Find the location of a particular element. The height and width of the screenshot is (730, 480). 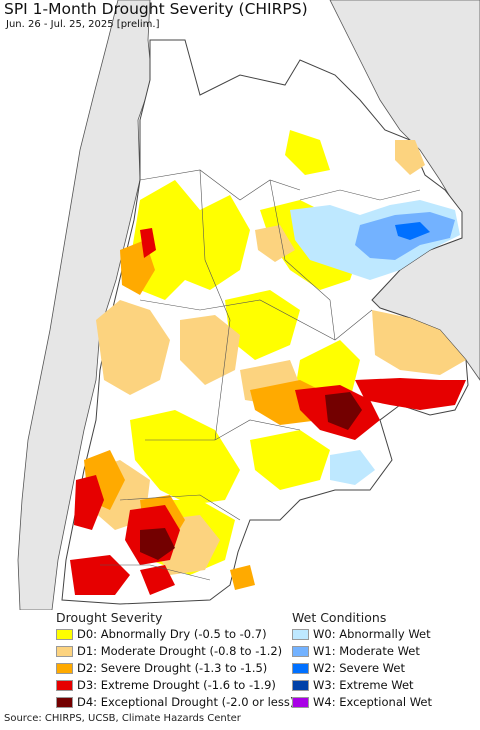

legend-item-d1: D1: Moderate Drought (-0.8 to -1.2) is located at coordinates (169, 651).